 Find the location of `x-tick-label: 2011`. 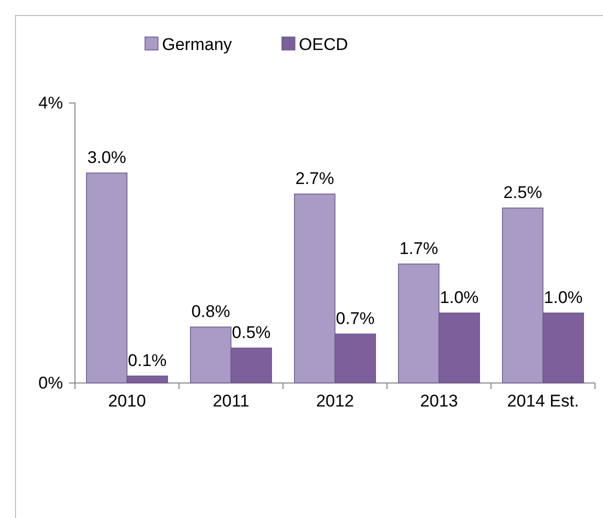

x-tick-label: 2011 is located at coordinates (231, 400).